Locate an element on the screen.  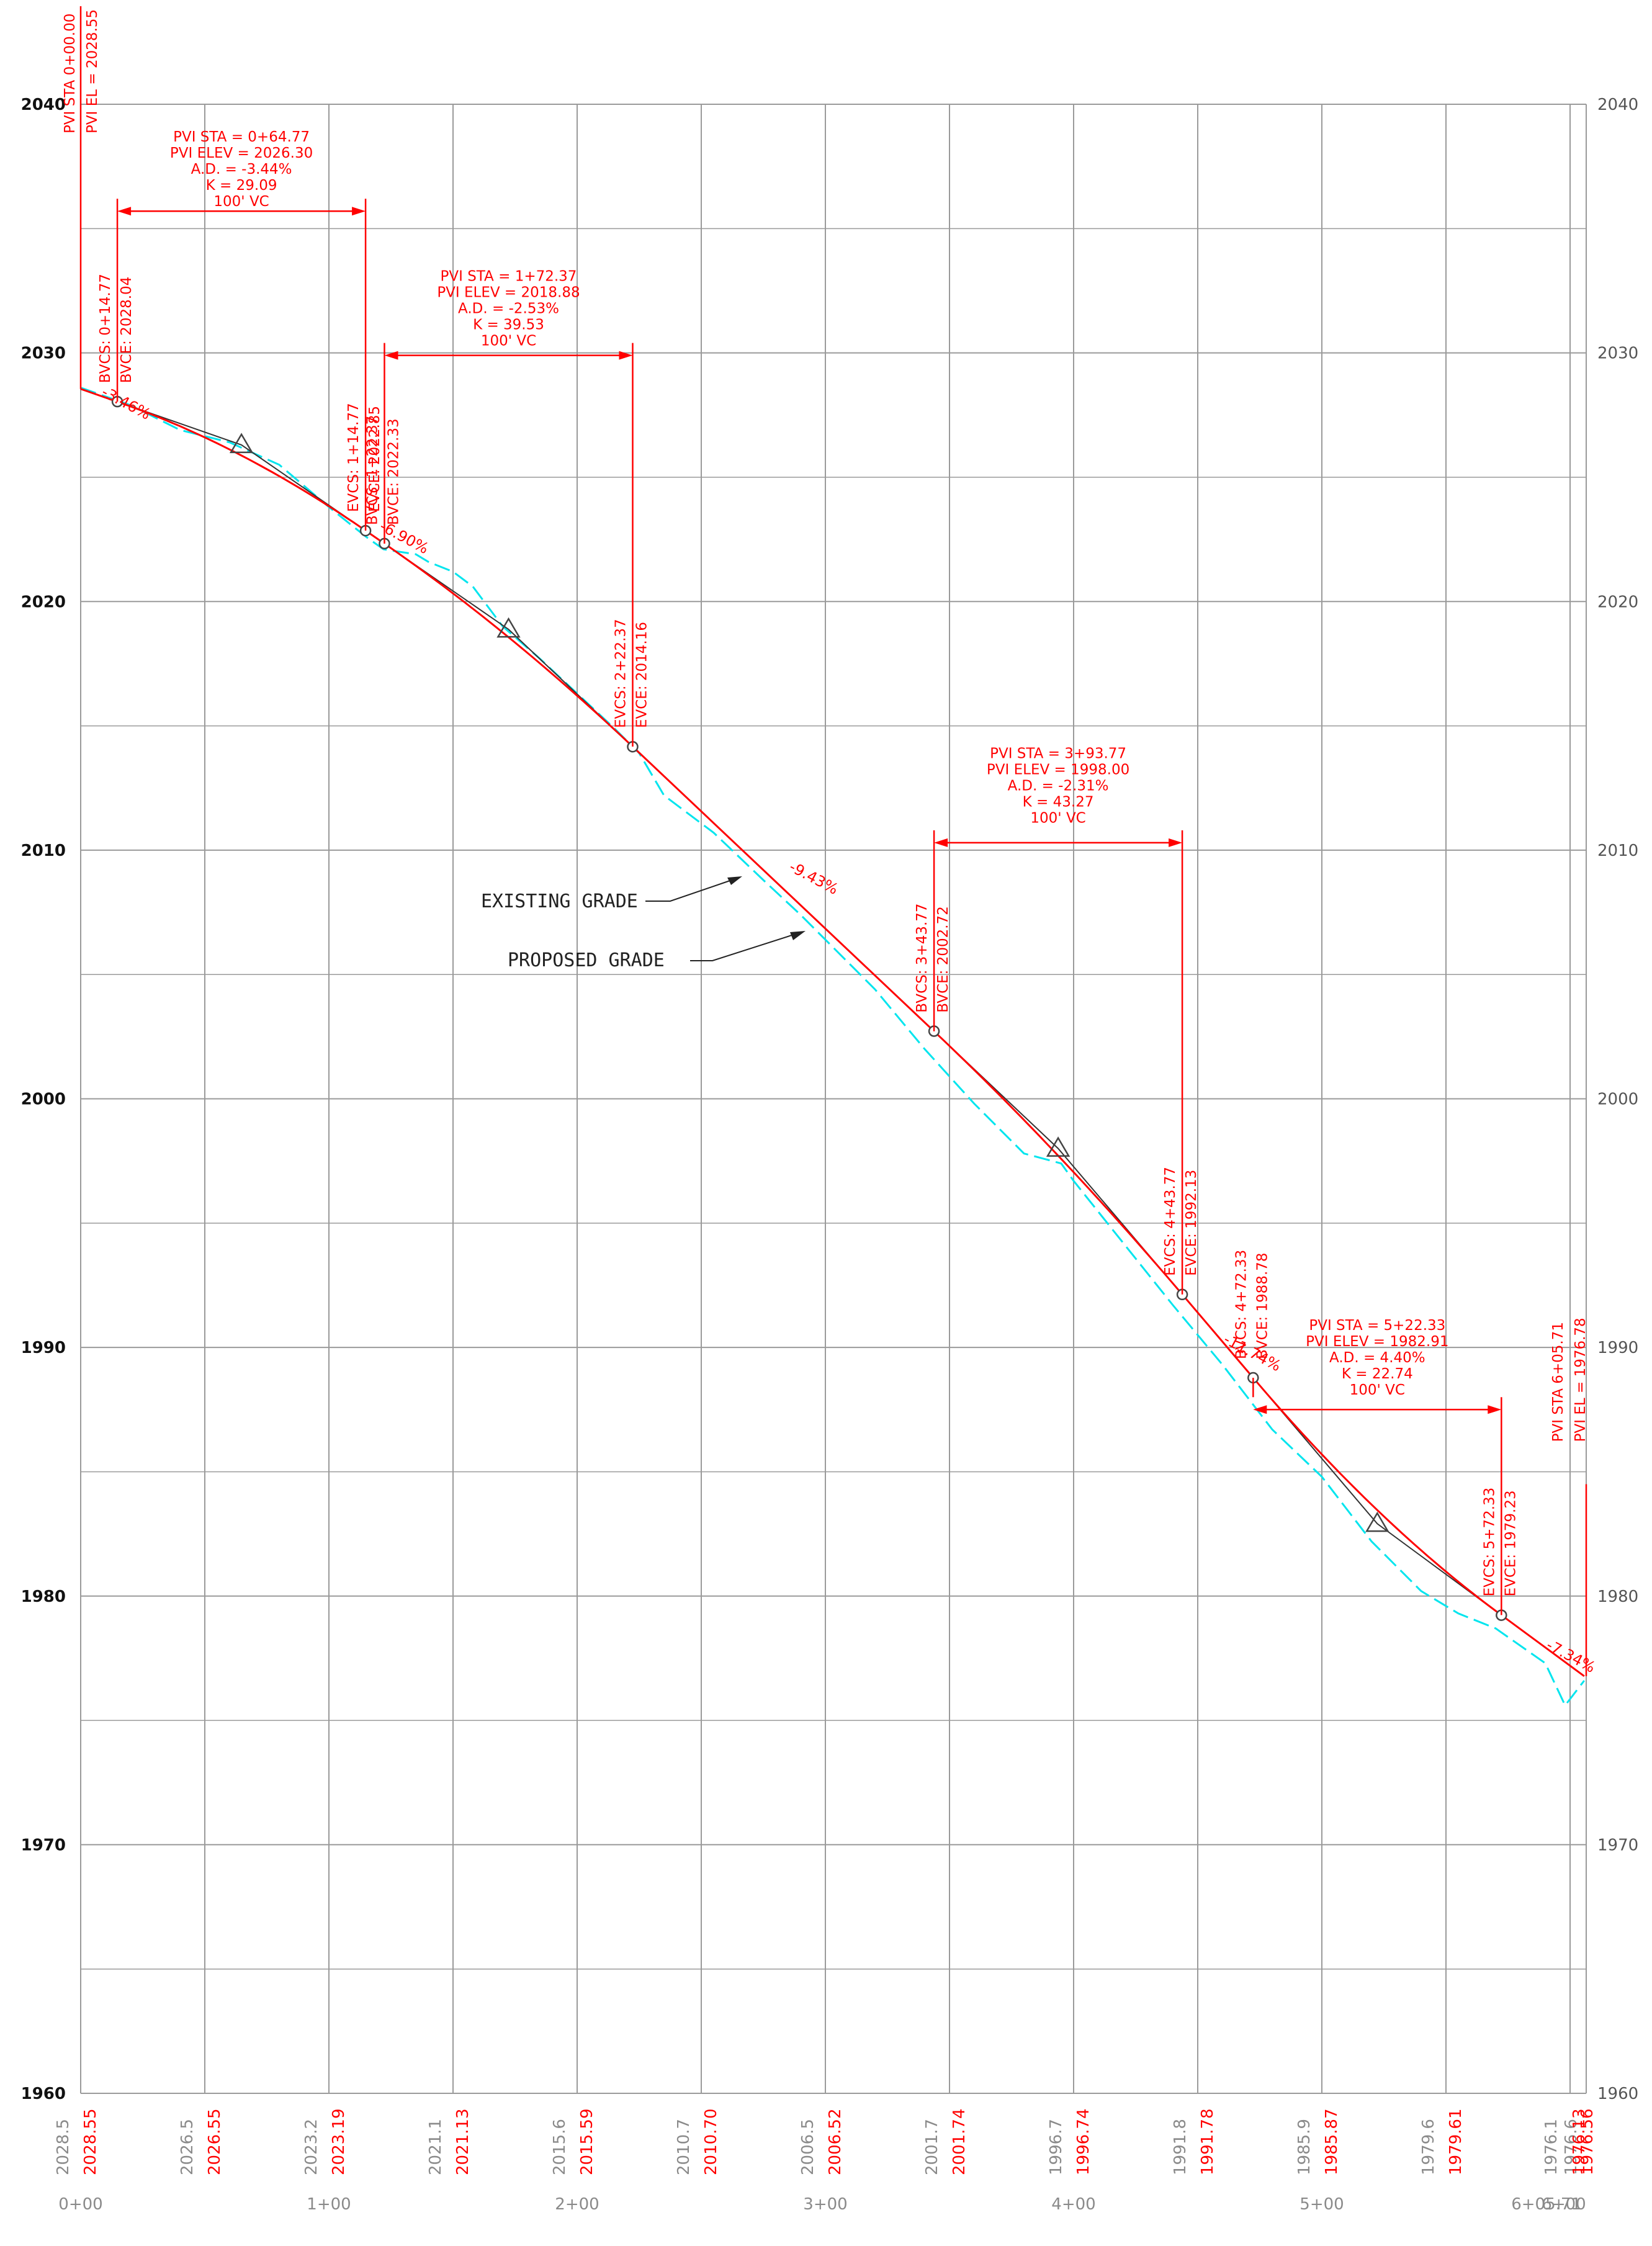
existing-grade-arrow is located at coordinates (734, 881).